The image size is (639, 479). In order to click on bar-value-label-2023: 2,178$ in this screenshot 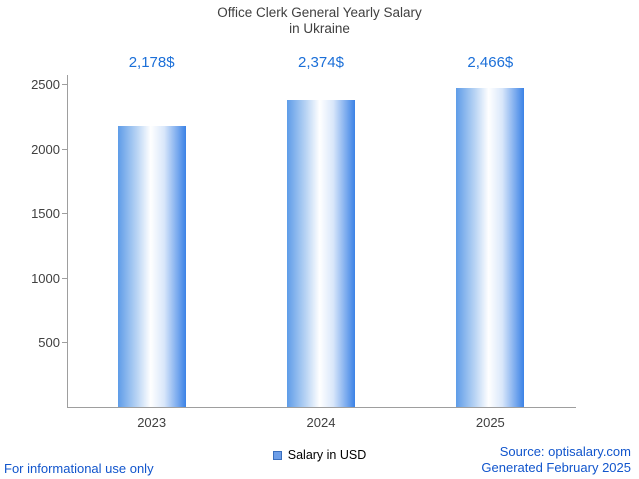, I will do `click(151, 62)`.